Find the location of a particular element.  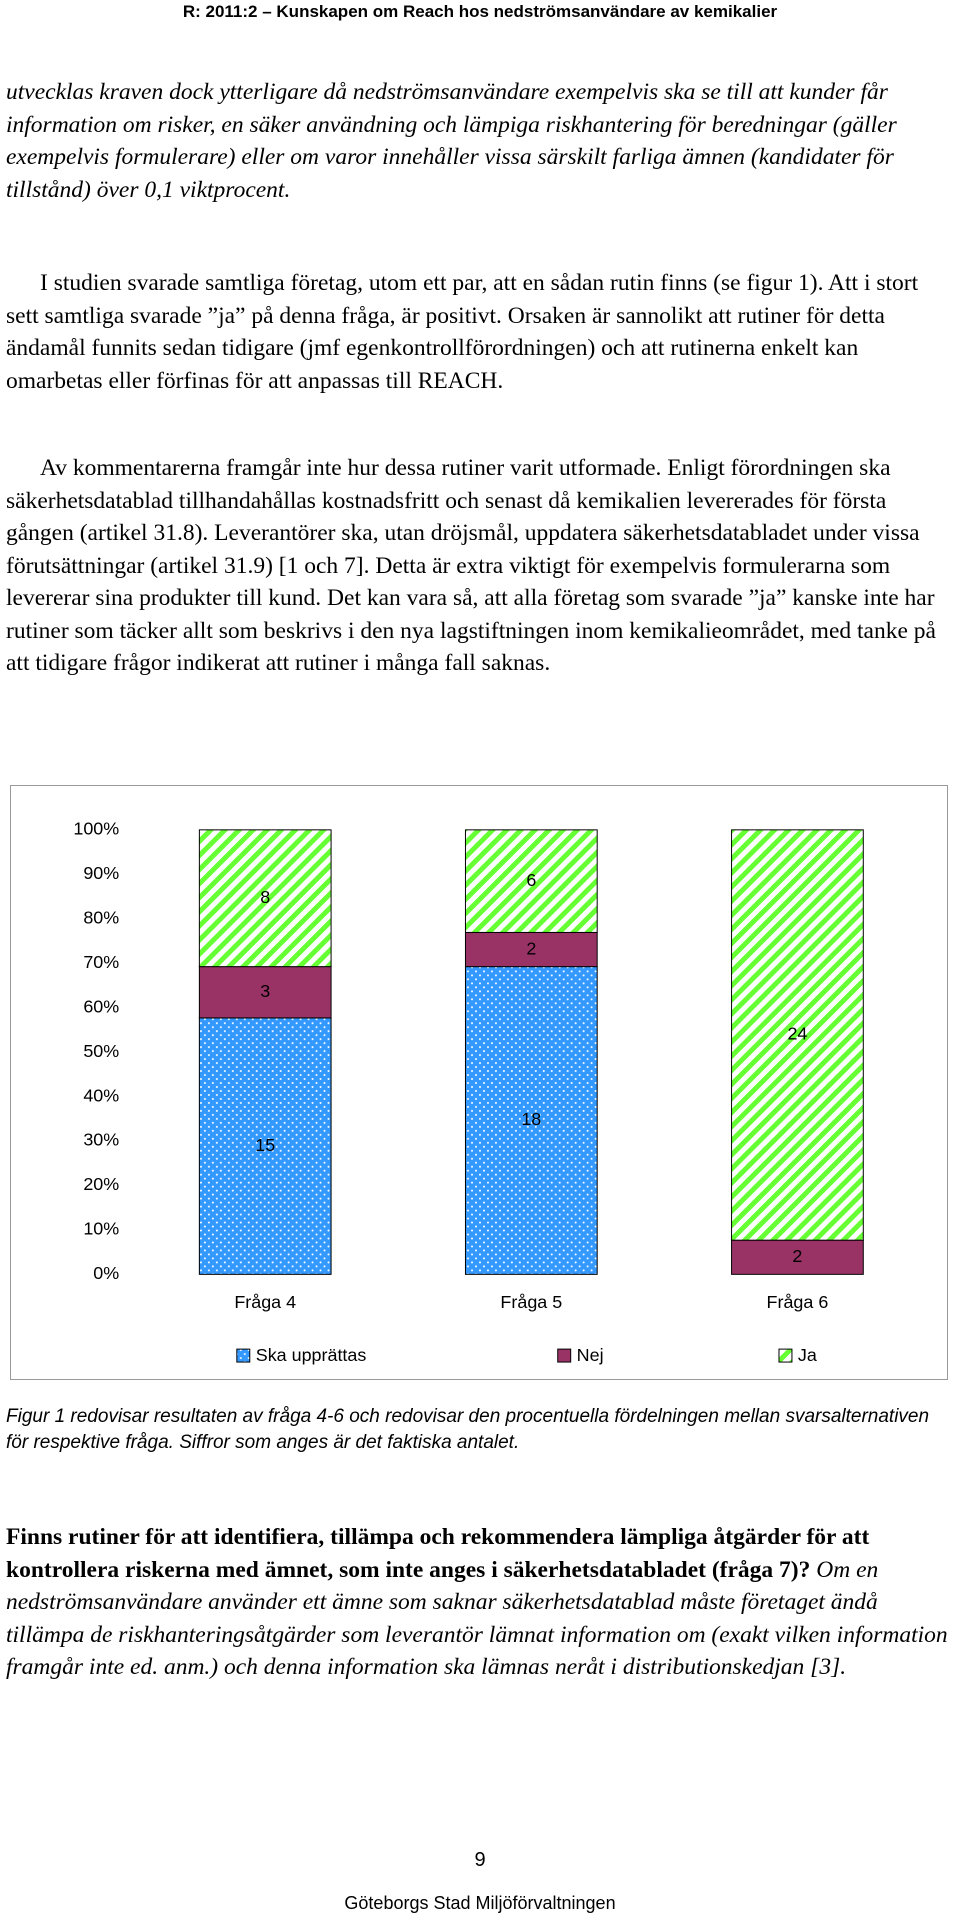

y-tick-label: 50% is located at coordinates (101, 1051).